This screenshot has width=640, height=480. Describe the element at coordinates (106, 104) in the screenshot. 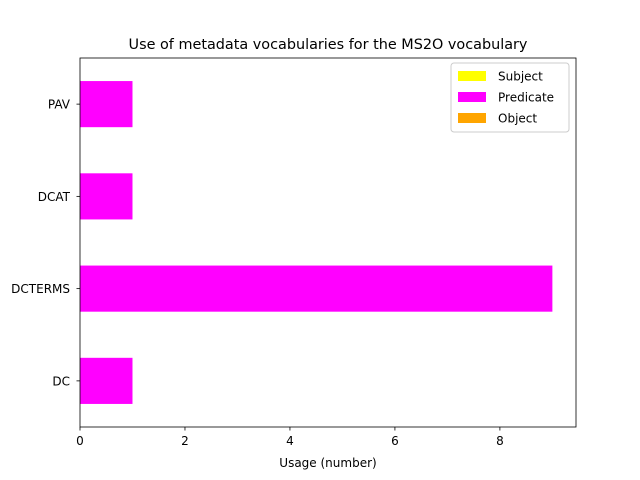

I see `bar-pav-predicate` at that location.